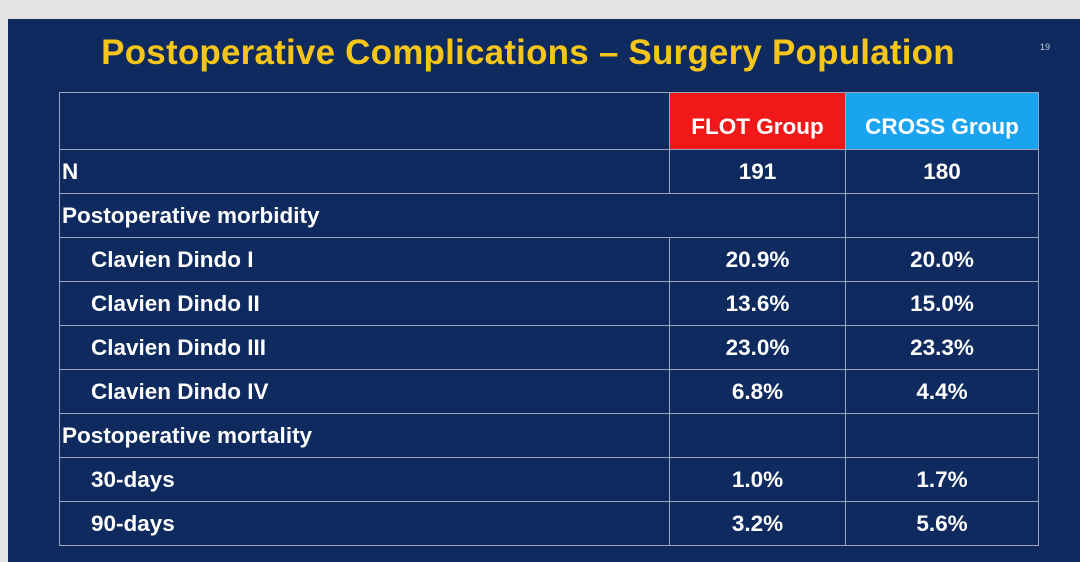  I want to click on table-row: Clavien Dindo III 23.0% 23.3%, so click(549, 347).